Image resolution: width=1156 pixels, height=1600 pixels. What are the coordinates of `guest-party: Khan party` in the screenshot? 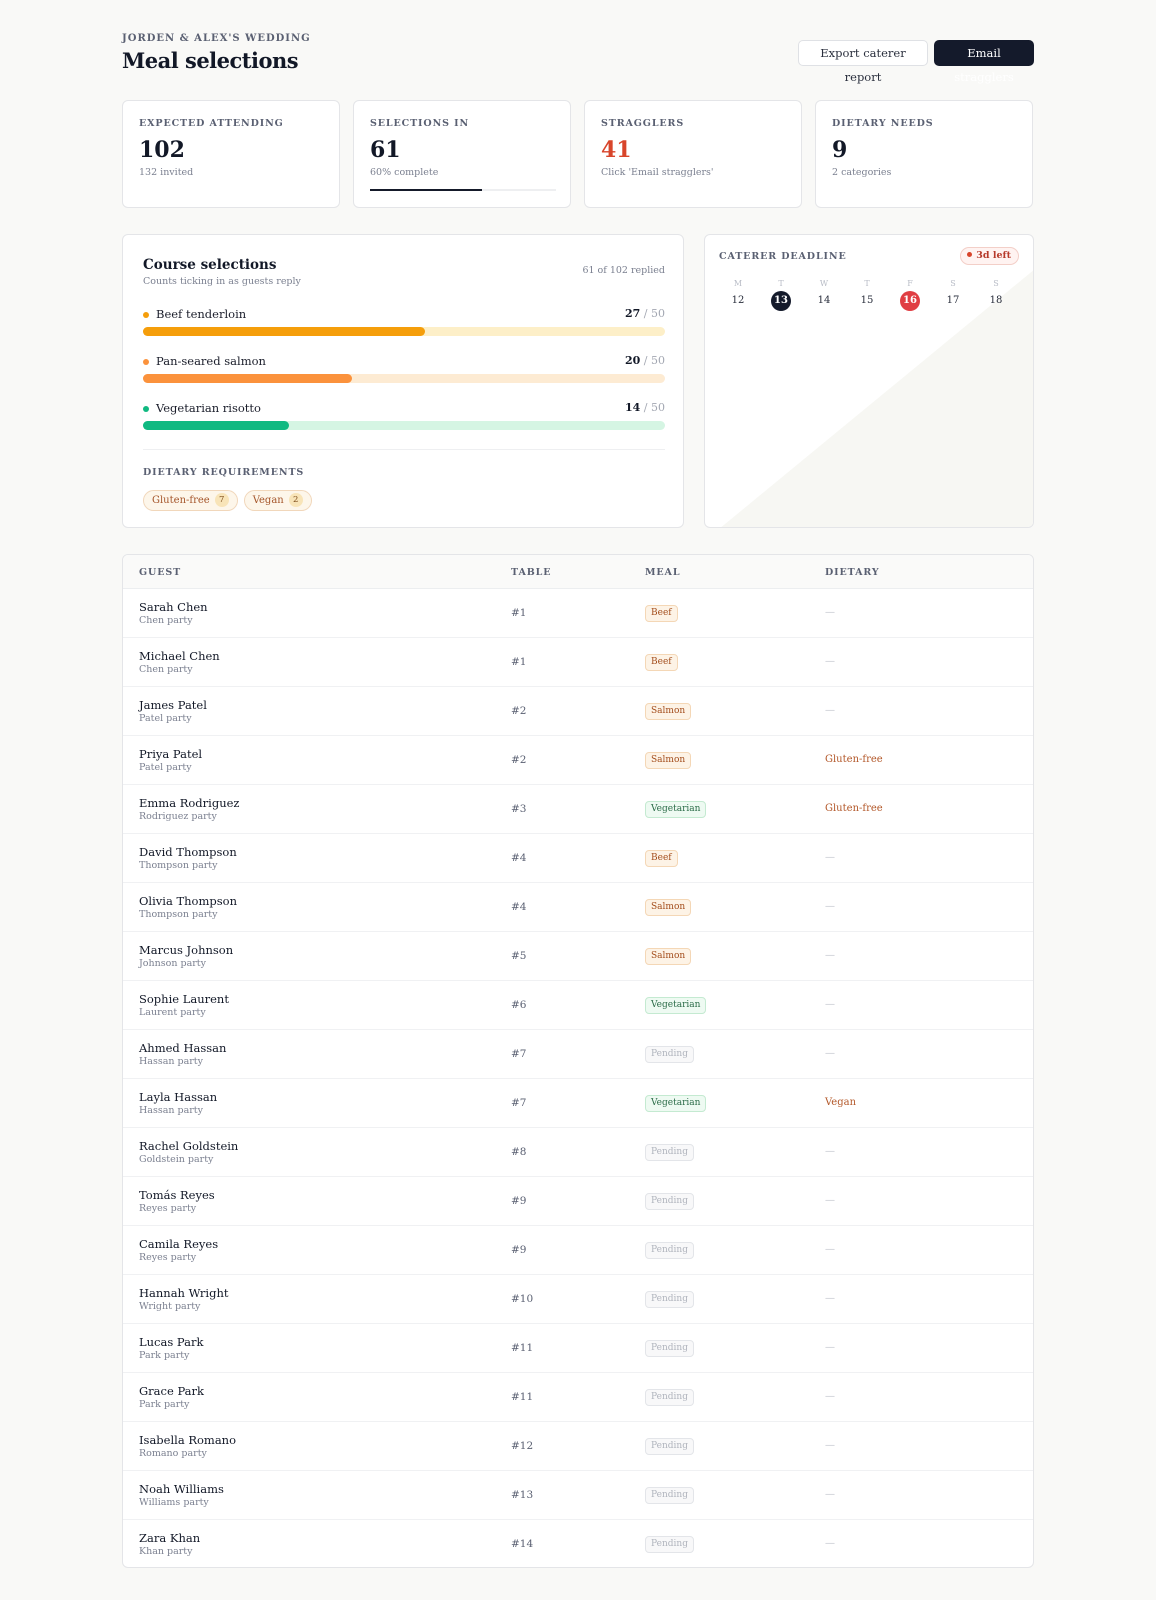 It's located at (166, 1551).